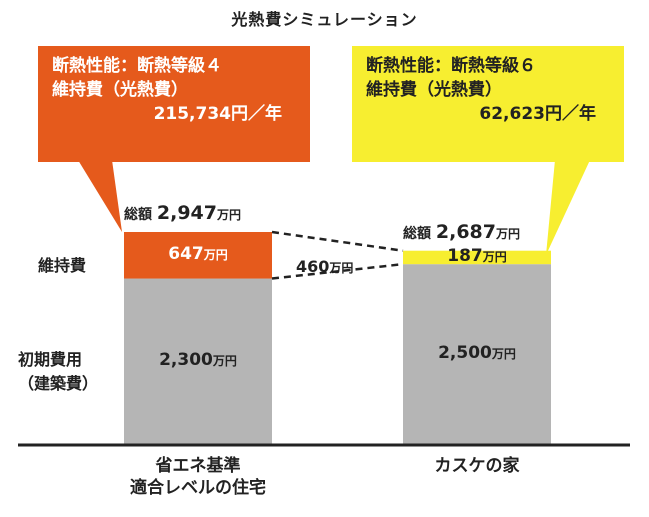  I want to click on difference-connector-top, so click(337, 241).